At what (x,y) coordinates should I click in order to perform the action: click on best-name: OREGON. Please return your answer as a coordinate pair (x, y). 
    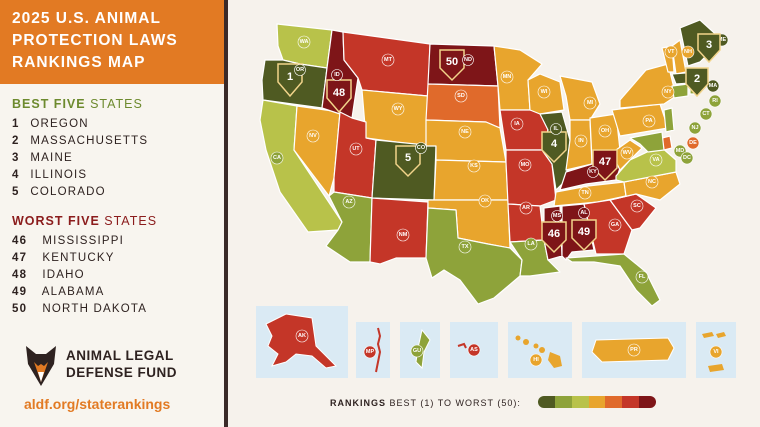
    Looking at the image, I should click on (59, 124).